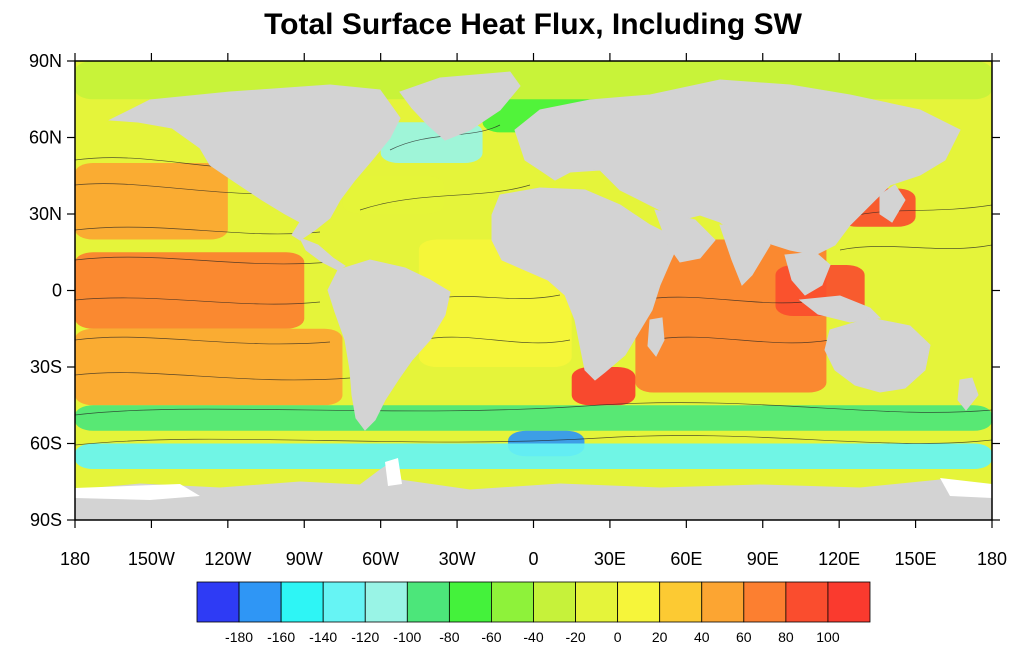 This screenshot has height=658, width=1016. Describe the element at coordinates (610, 559) in the screenshot. I see `x-tick-label: 30E` at that location.